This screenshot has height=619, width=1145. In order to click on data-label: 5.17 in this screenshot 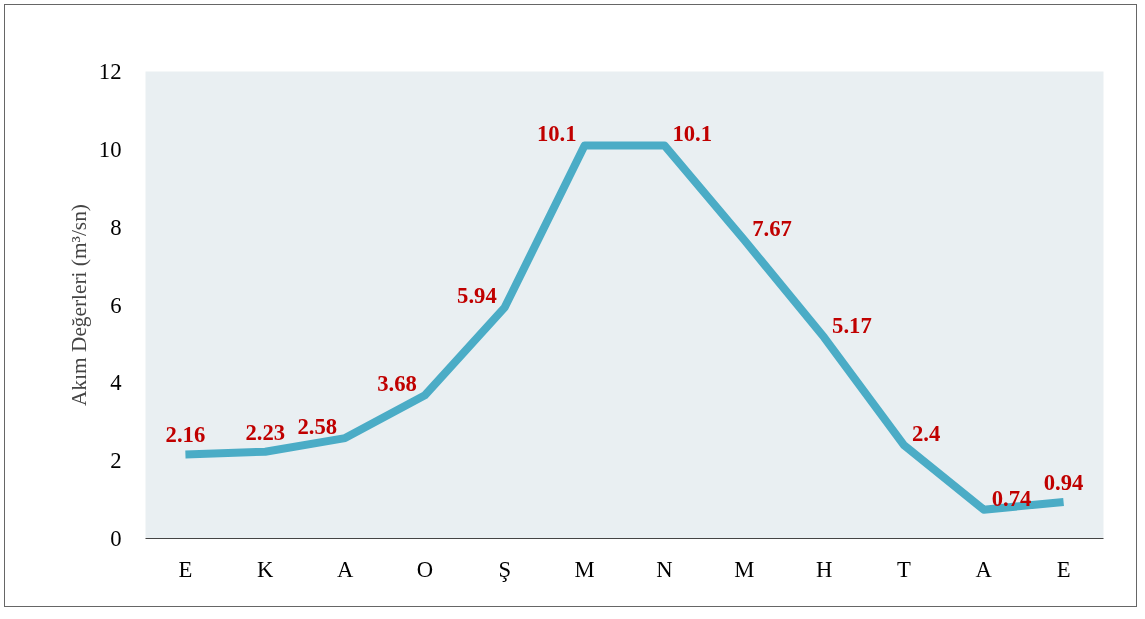, I will do `click(852, 326)`.